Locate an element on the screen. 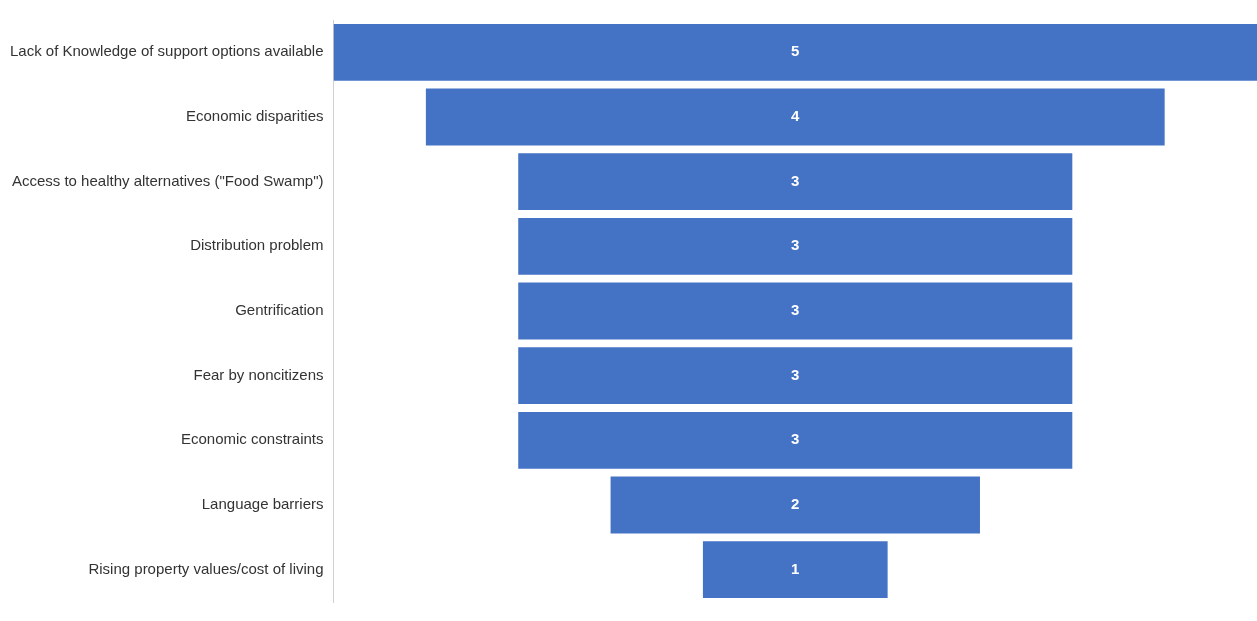 This screenshot has width=1257, height=621. data-label: 4 is located at coordinates (796, 116).